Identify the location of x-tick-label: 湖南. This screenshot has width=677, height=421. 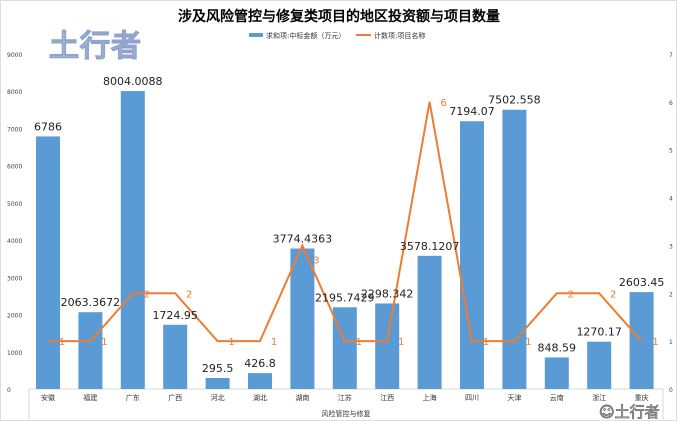
(302, 397).